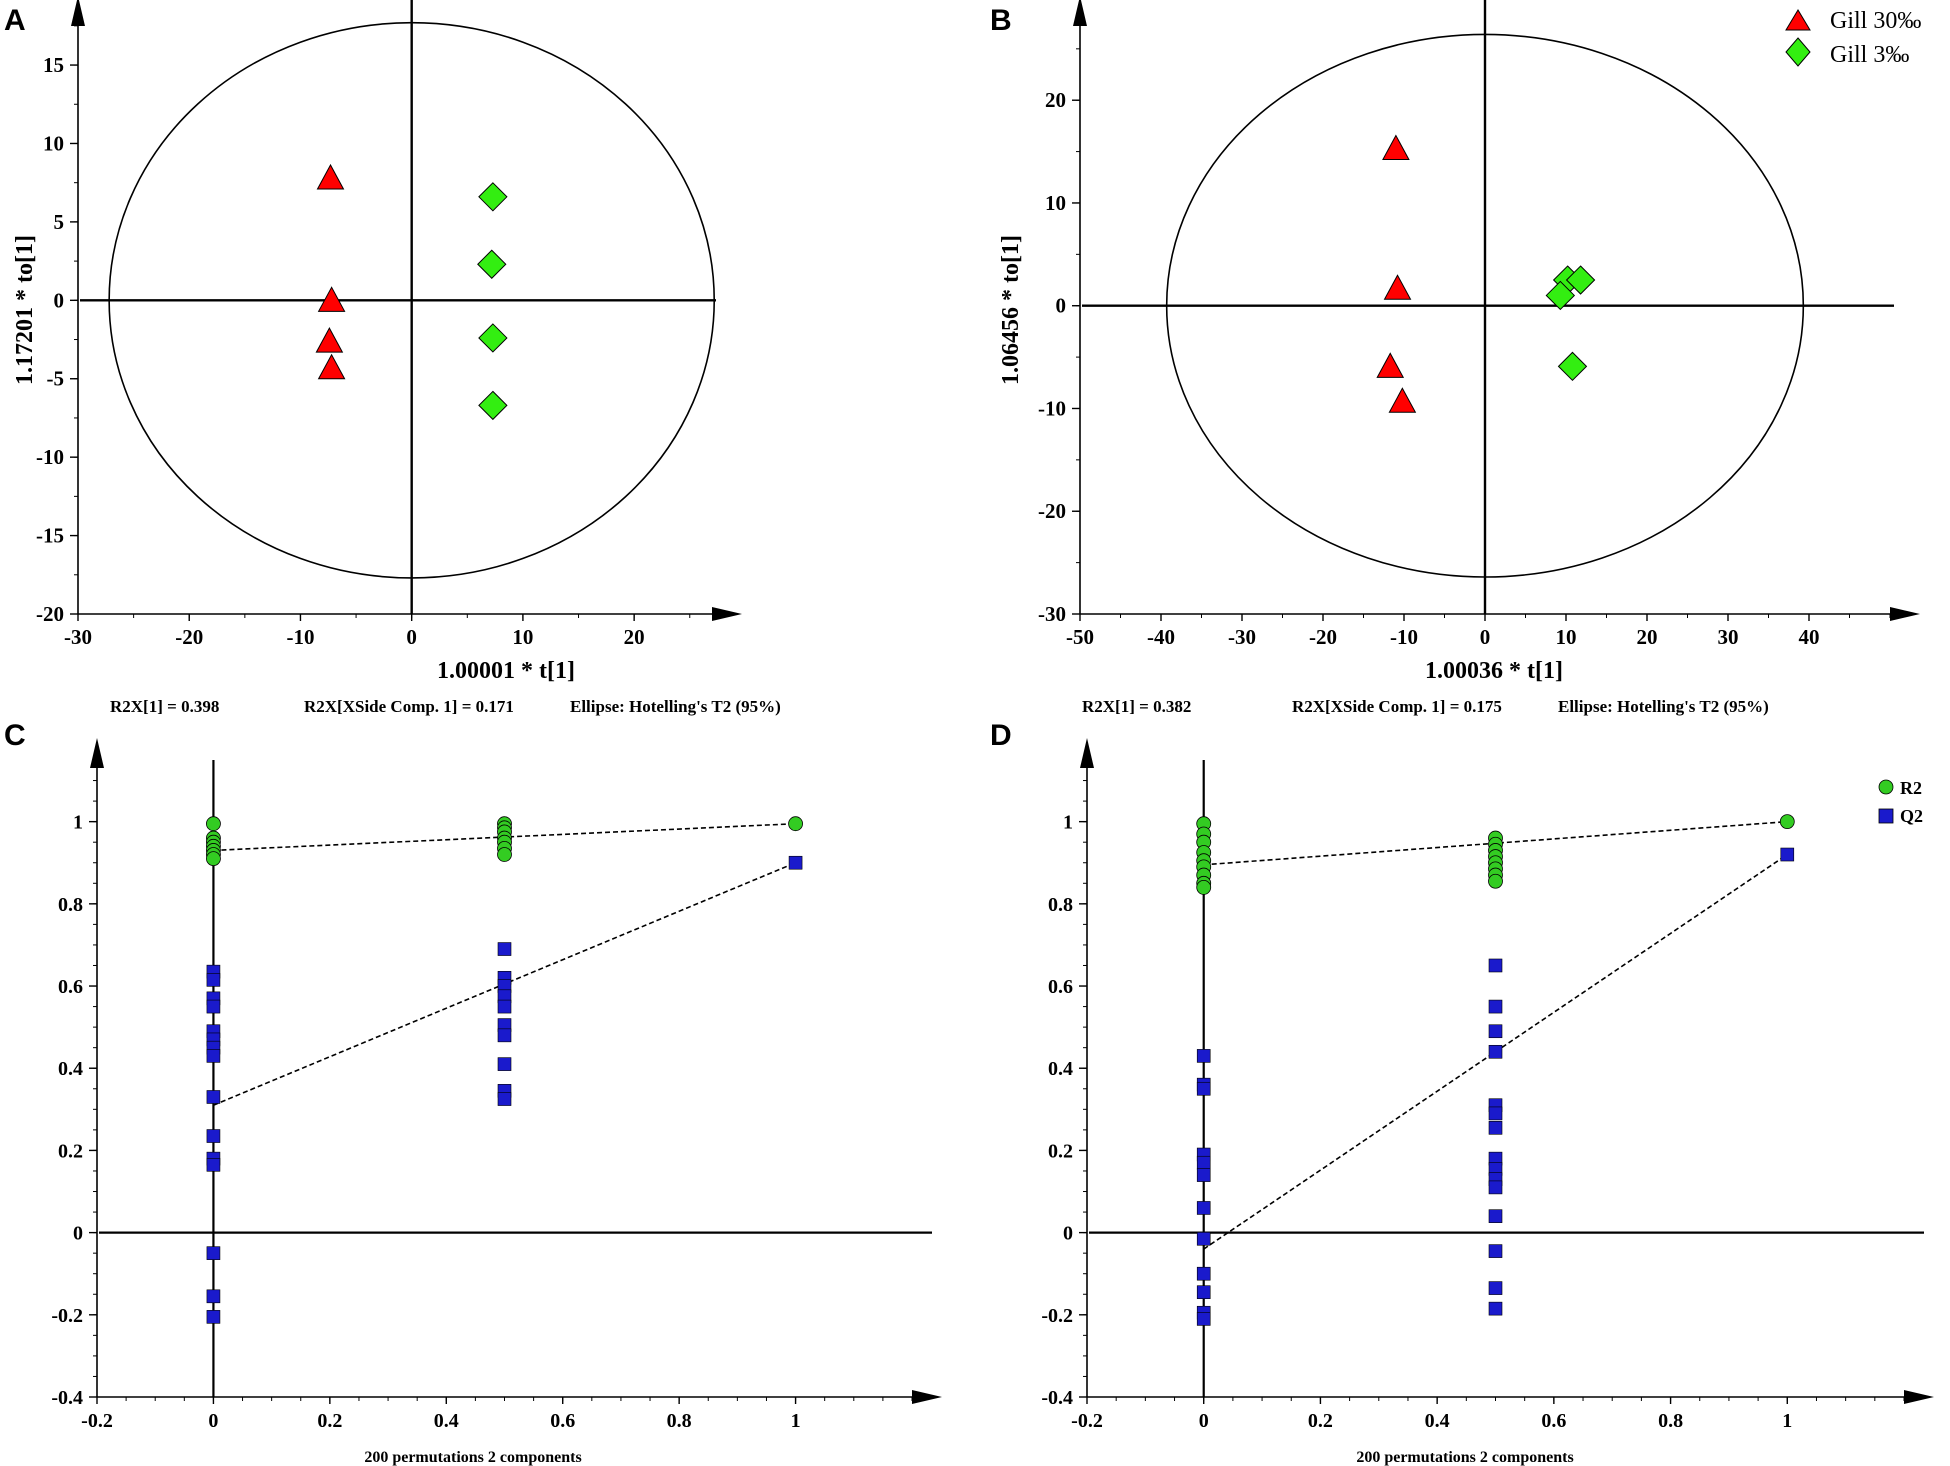  What do you see at coordinates (1728, 637) in the screenshot?
I see `x-tick-label: 30` at bounding box center [1728, 637].